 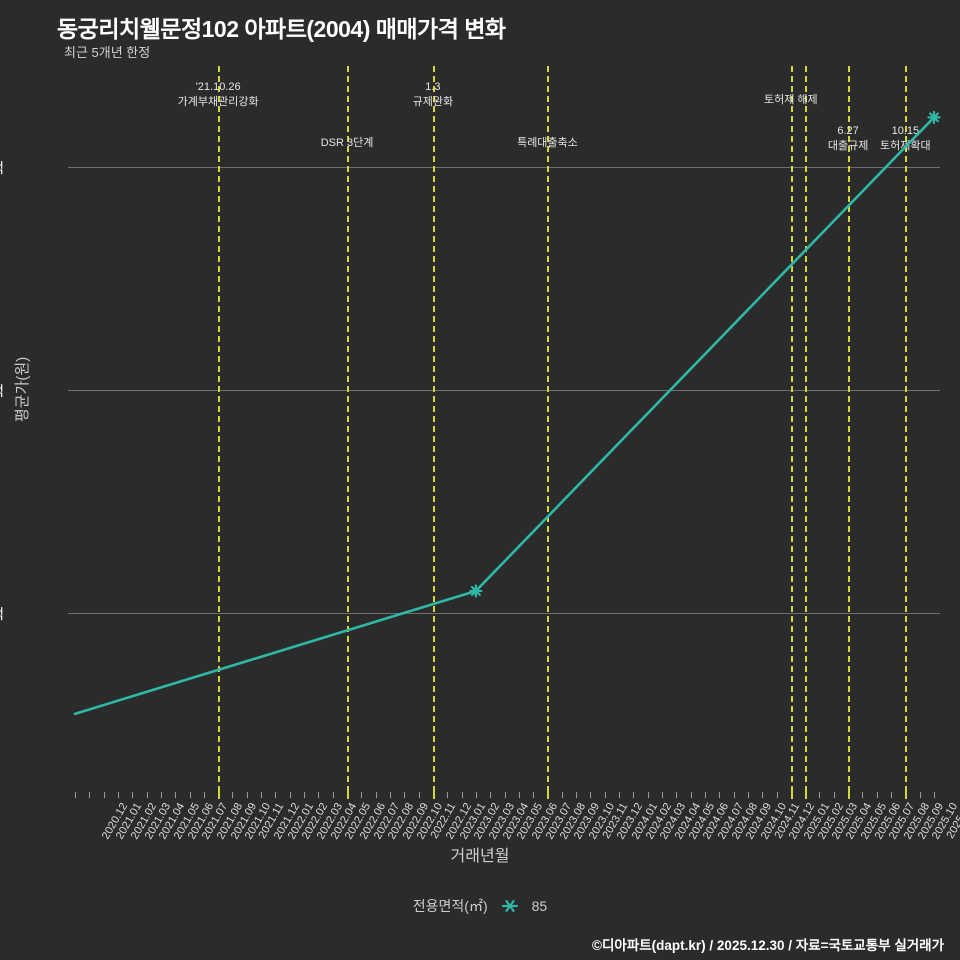 What do you see at coordinates (480, 856) in the screenshot?
I see `x-axis-title: 거래년월` at bounding box center [480, 856].